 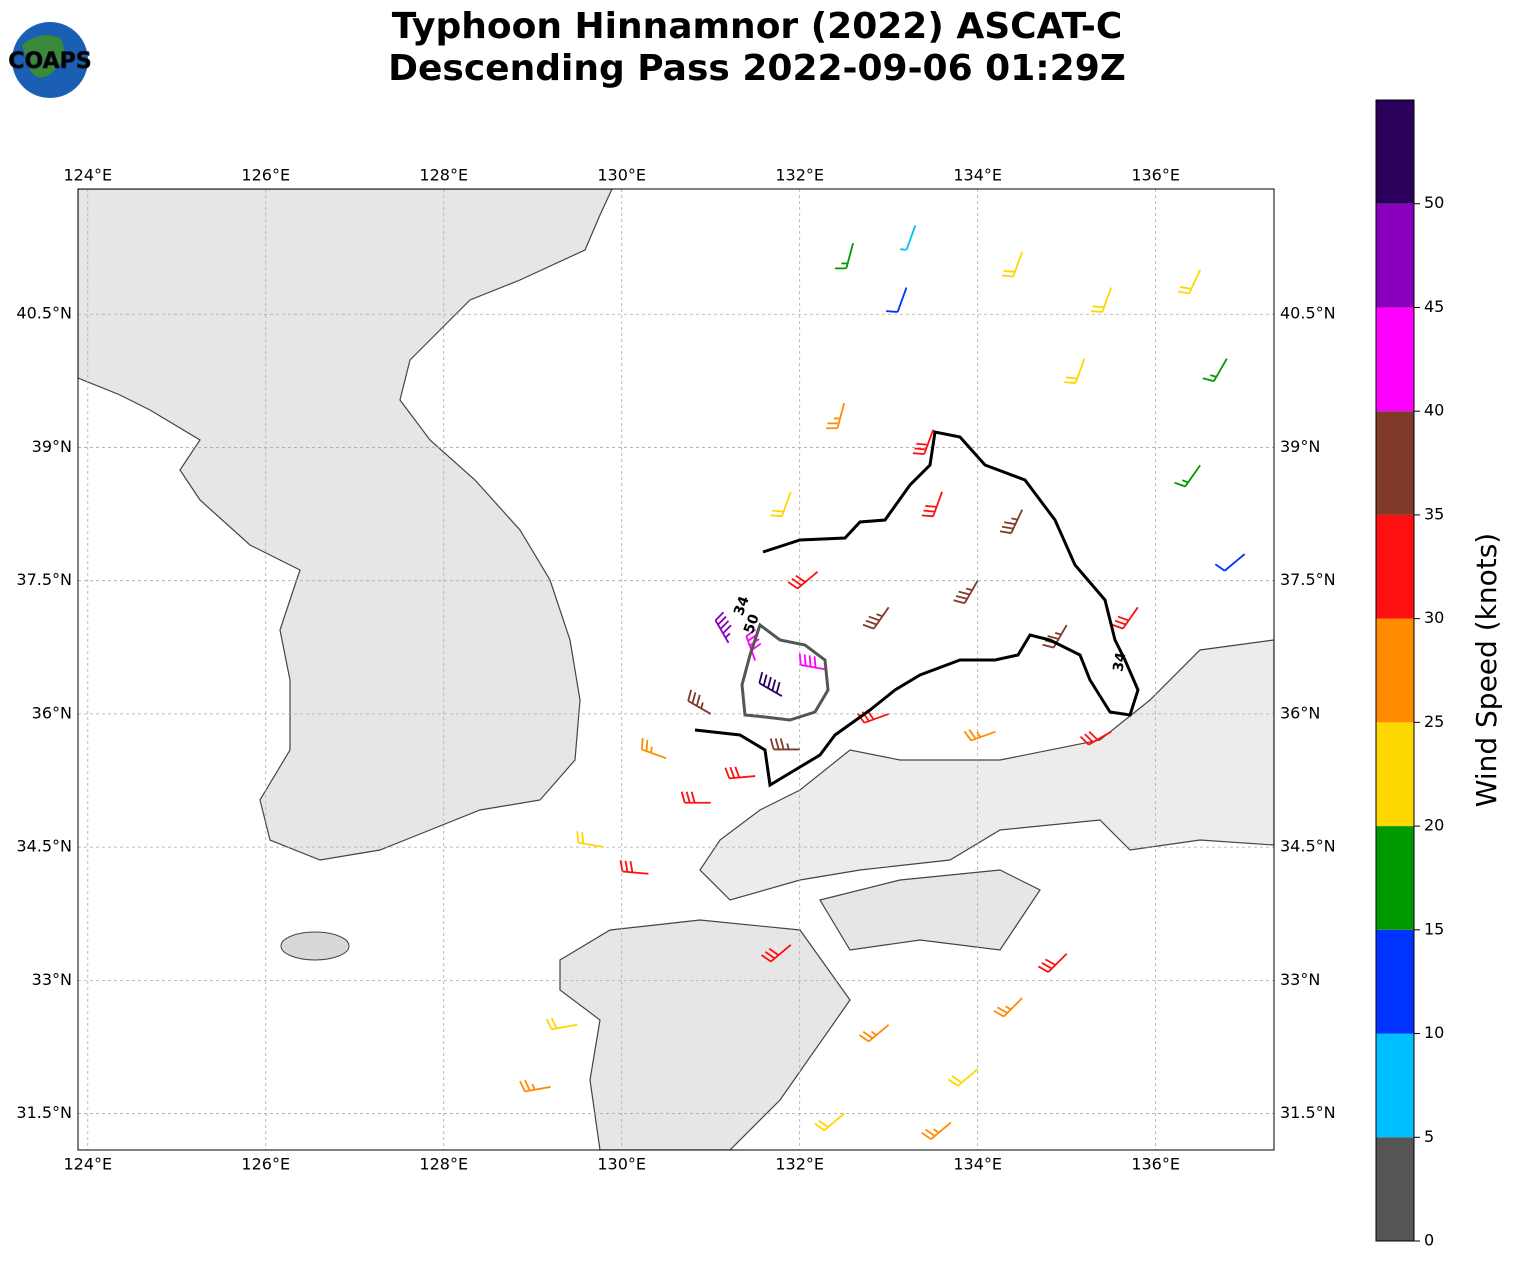 What do you see at coordinates (757, 26) in the screenshot?
I see `title: Typhoon Hinnamnor (2022) ASCAT-C` at bounding box center [757, 26].